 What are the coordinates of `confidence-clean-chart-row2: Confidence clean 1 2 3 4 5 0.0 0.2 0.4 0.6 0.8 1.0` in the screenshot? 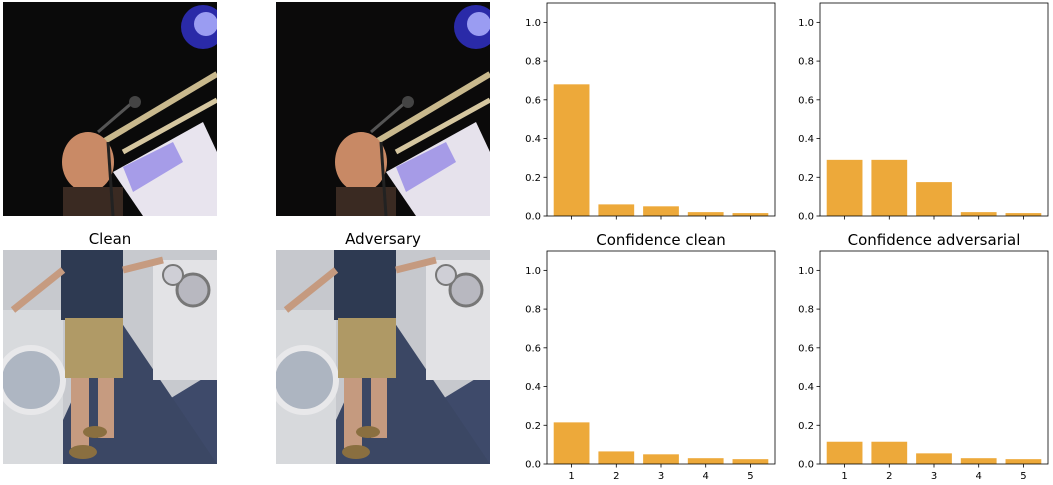 It's located at (637, 354).